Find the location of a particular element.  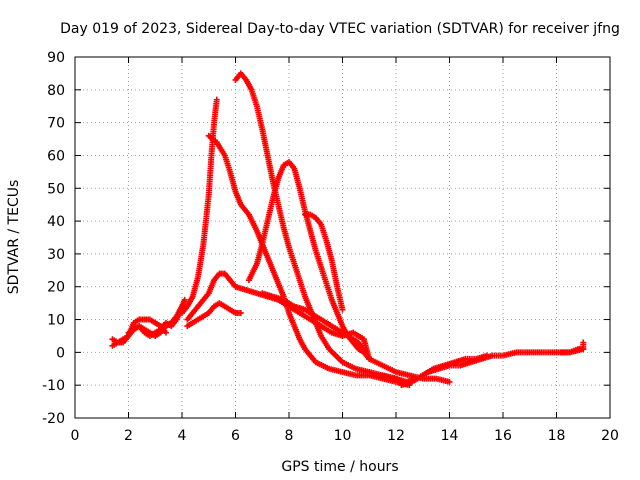

y-tick-label: 30 is located at coordinates (56, 255).